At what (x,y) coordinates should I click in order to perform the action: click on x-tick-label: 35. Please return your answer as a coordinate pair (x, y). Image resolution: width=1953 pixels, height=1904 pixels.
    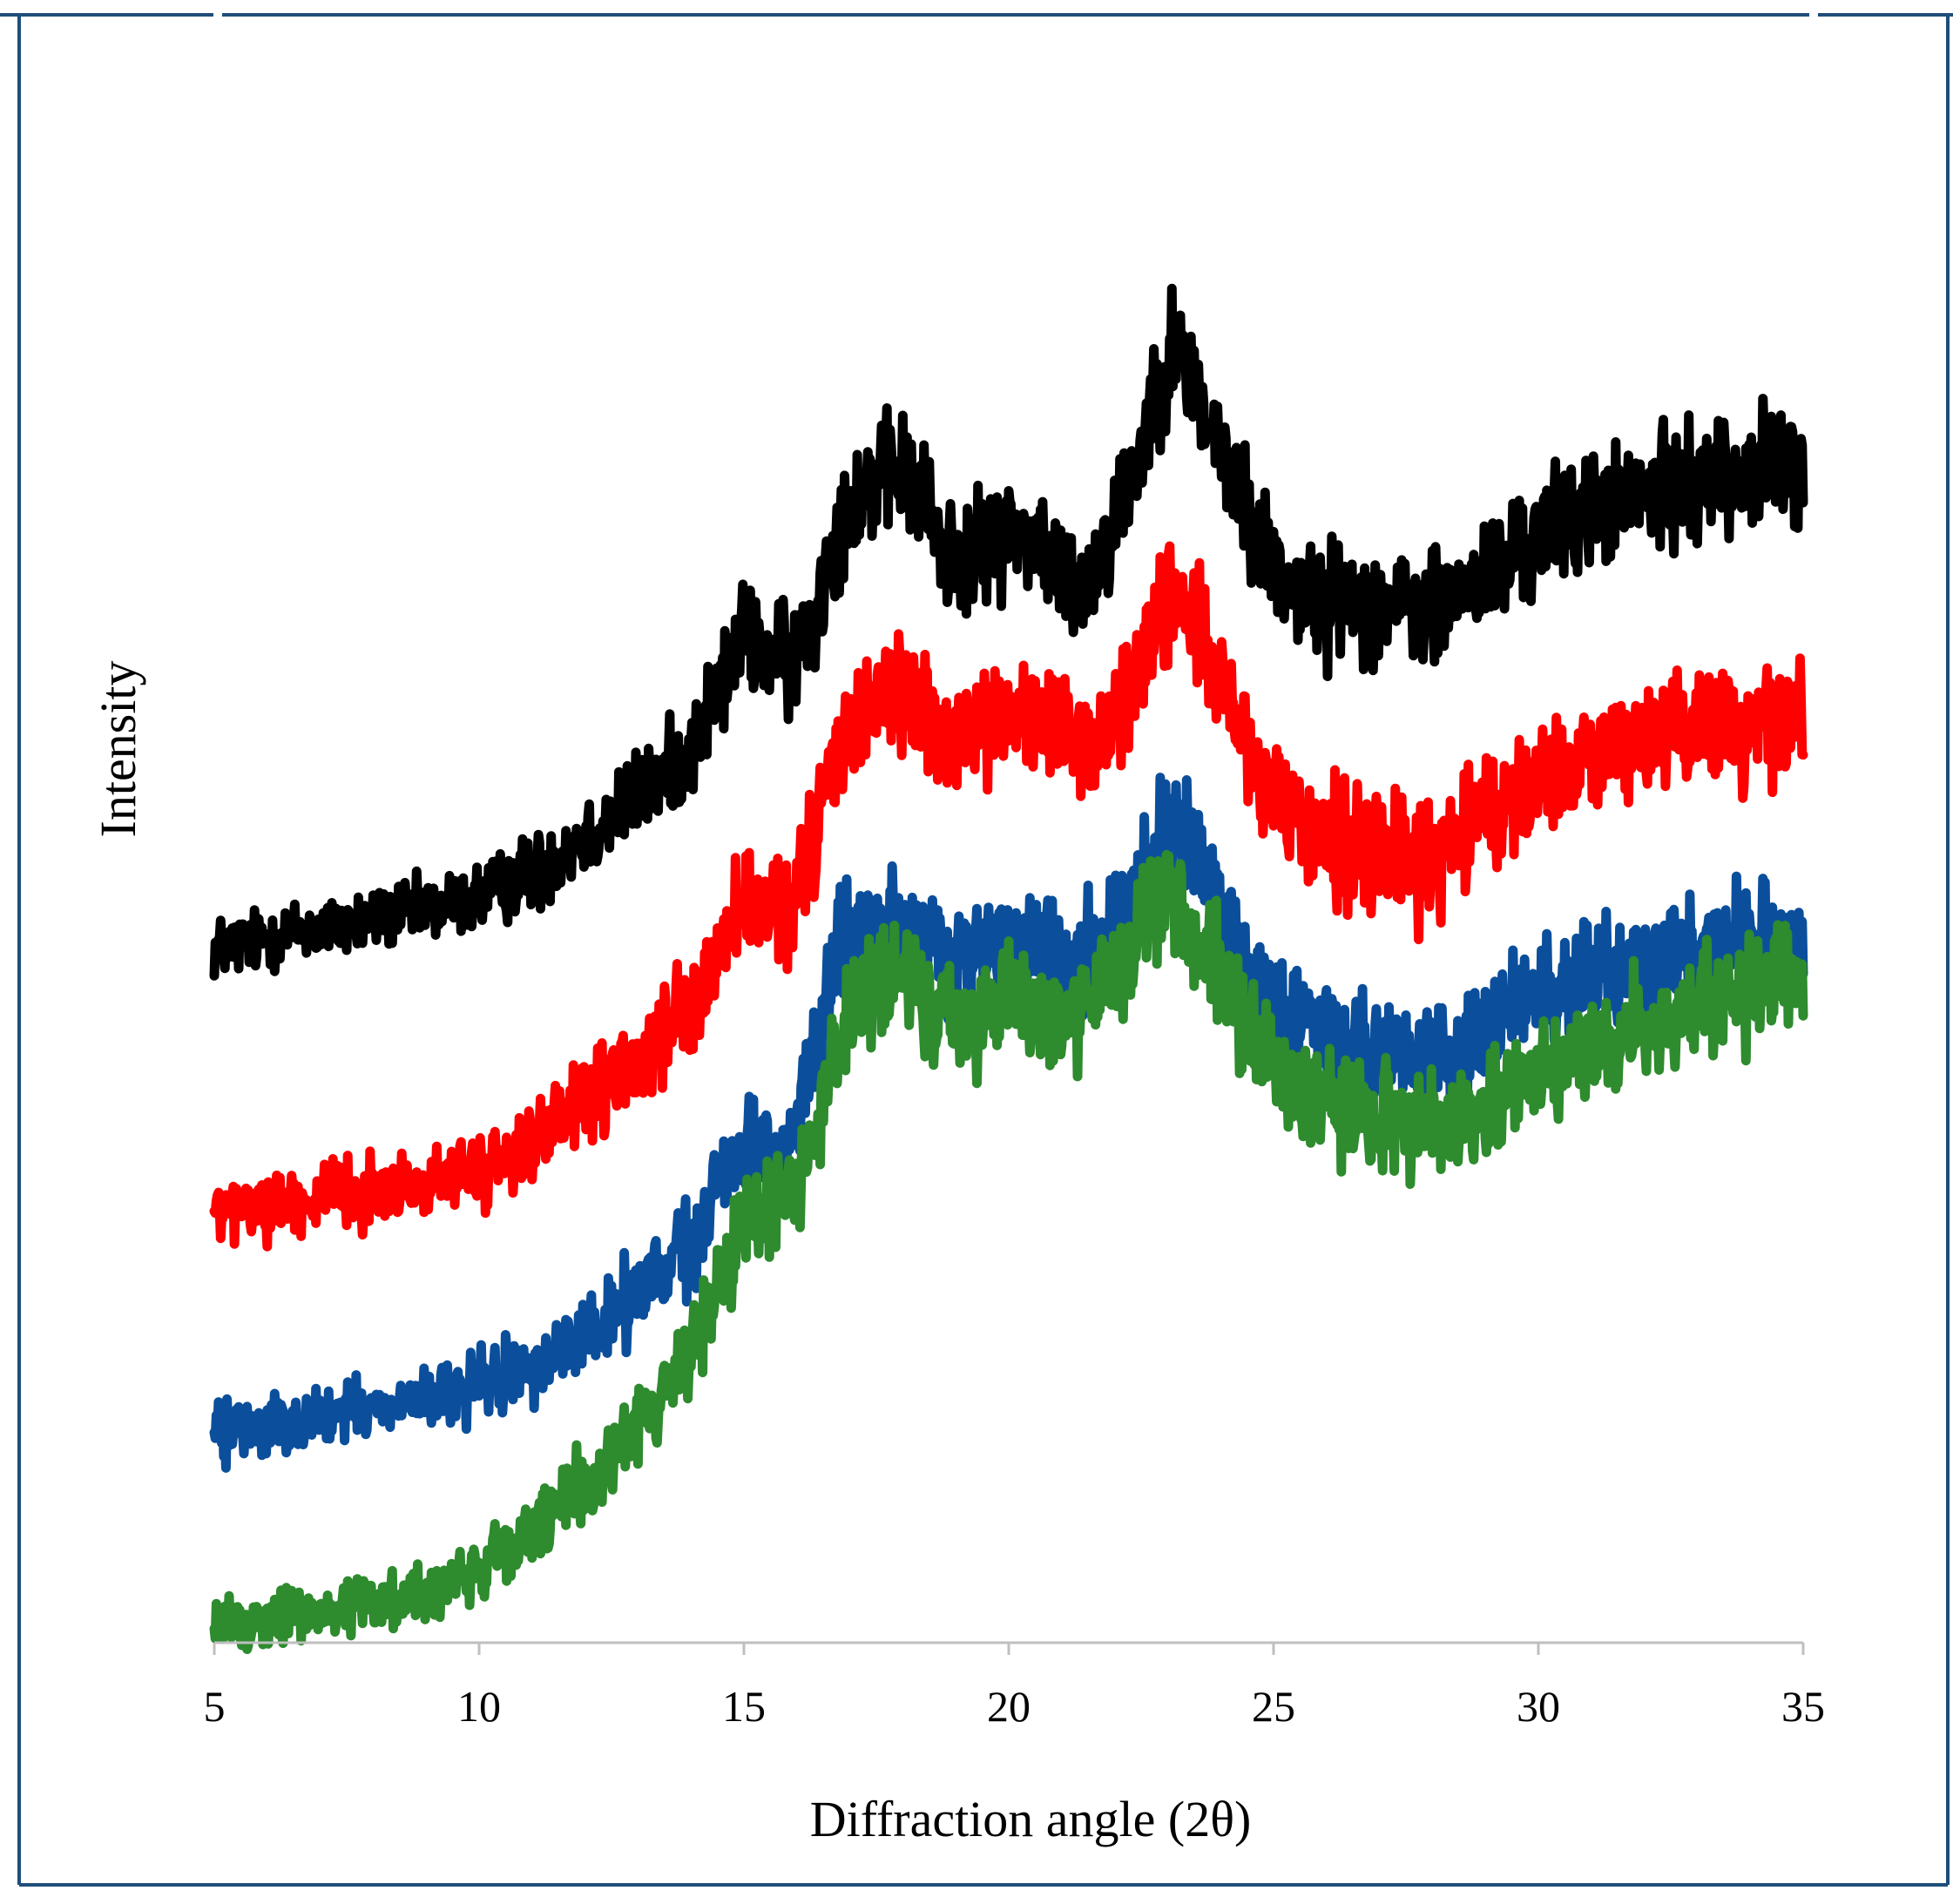
    Looking at the image, I should click on (1803, 1706).